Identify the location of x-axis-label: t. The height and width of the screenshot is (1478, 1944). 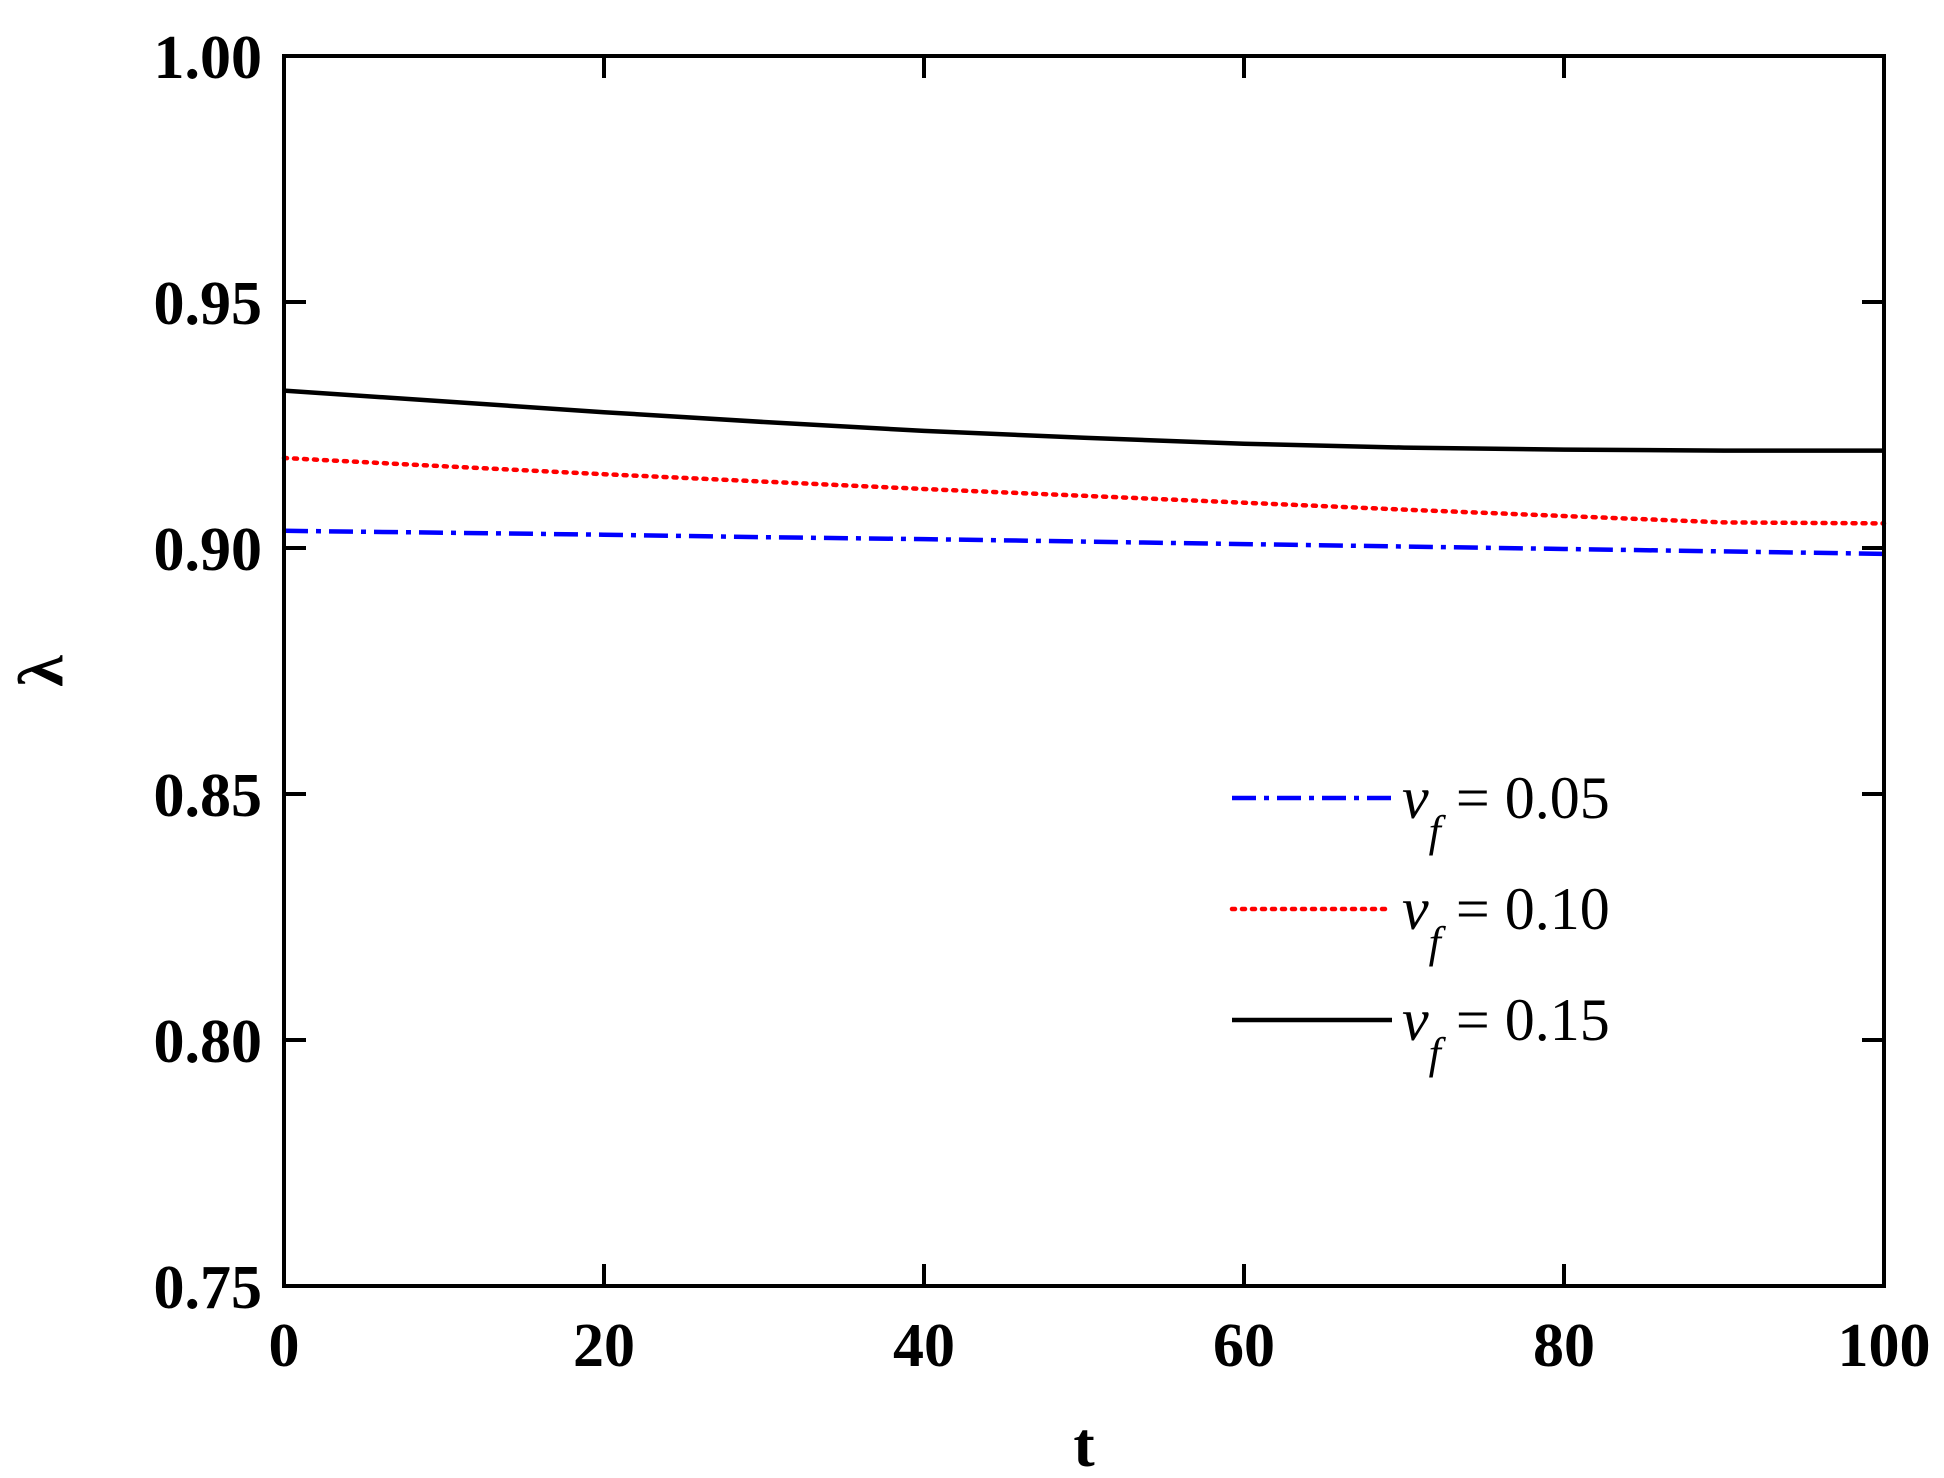
(1084, 1443).